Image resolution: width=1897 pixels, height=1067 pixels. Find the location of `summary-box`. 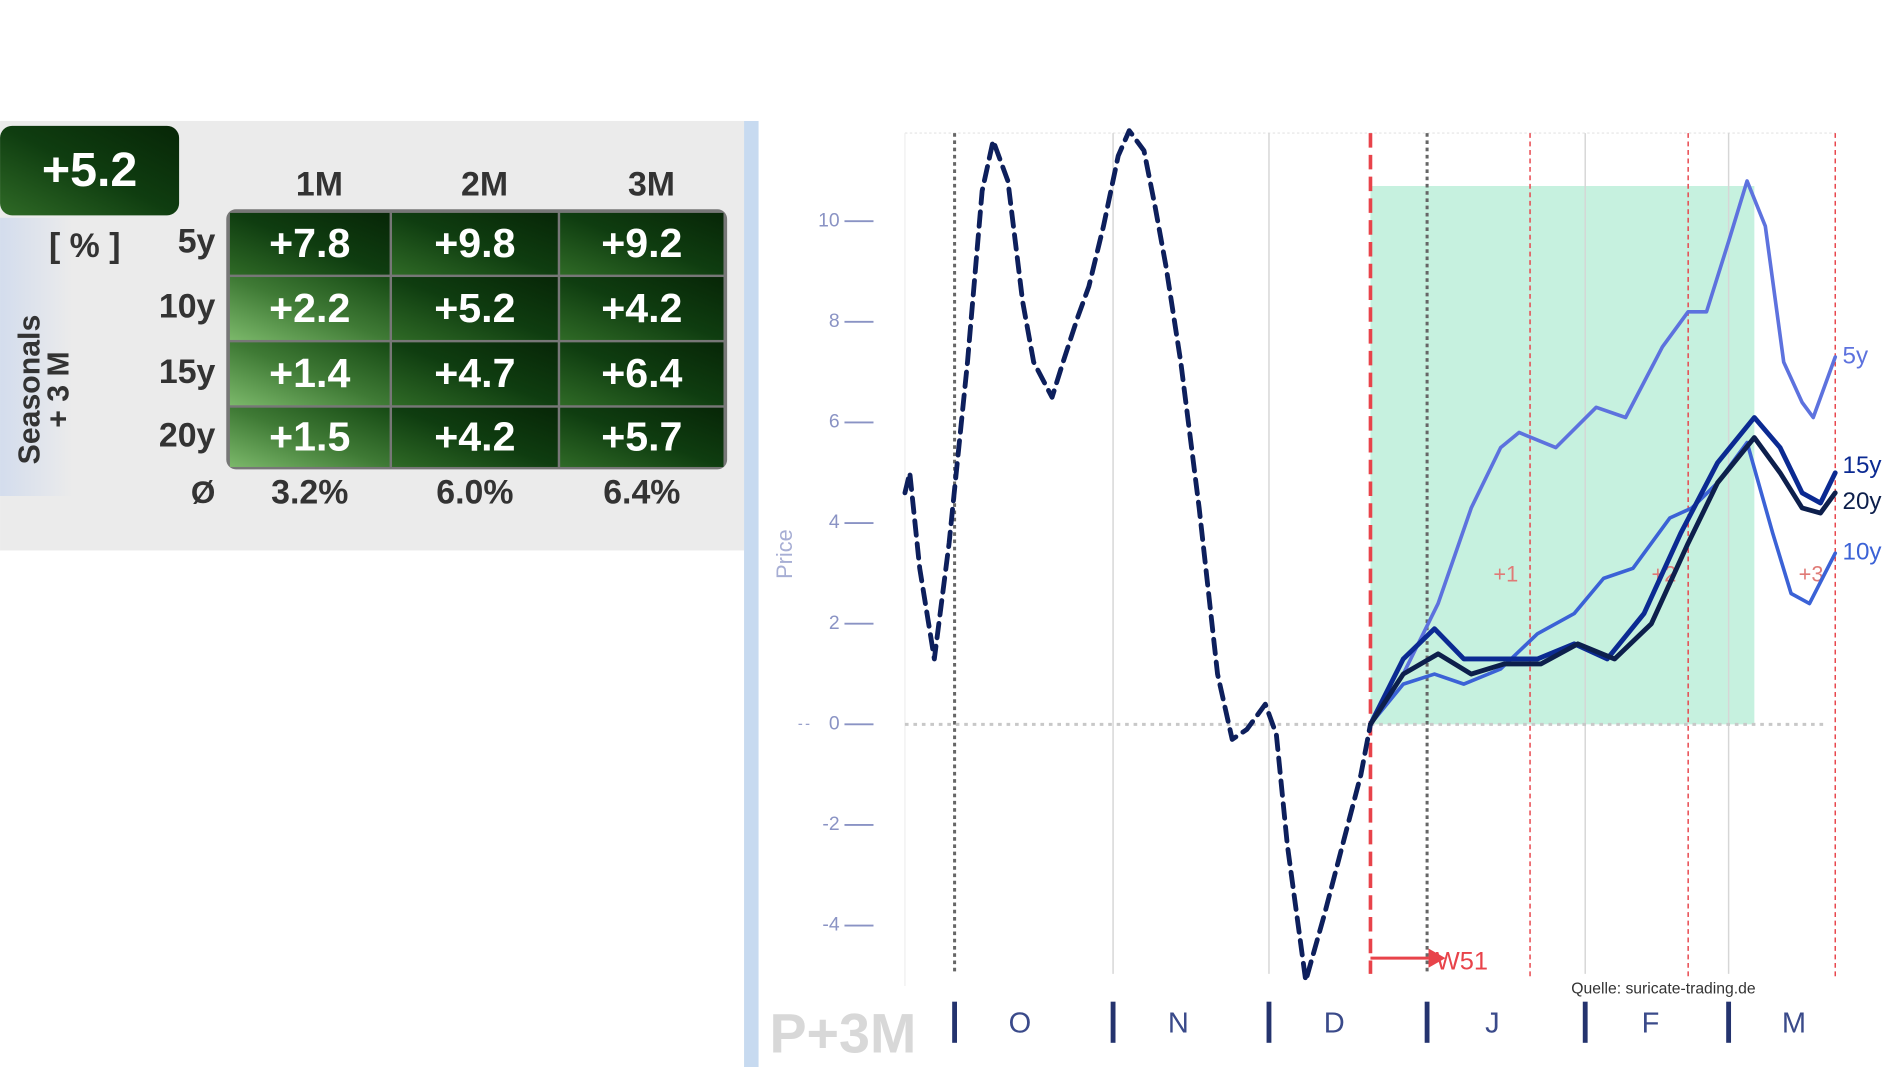

summary-box is located at coordinates (90, 170).